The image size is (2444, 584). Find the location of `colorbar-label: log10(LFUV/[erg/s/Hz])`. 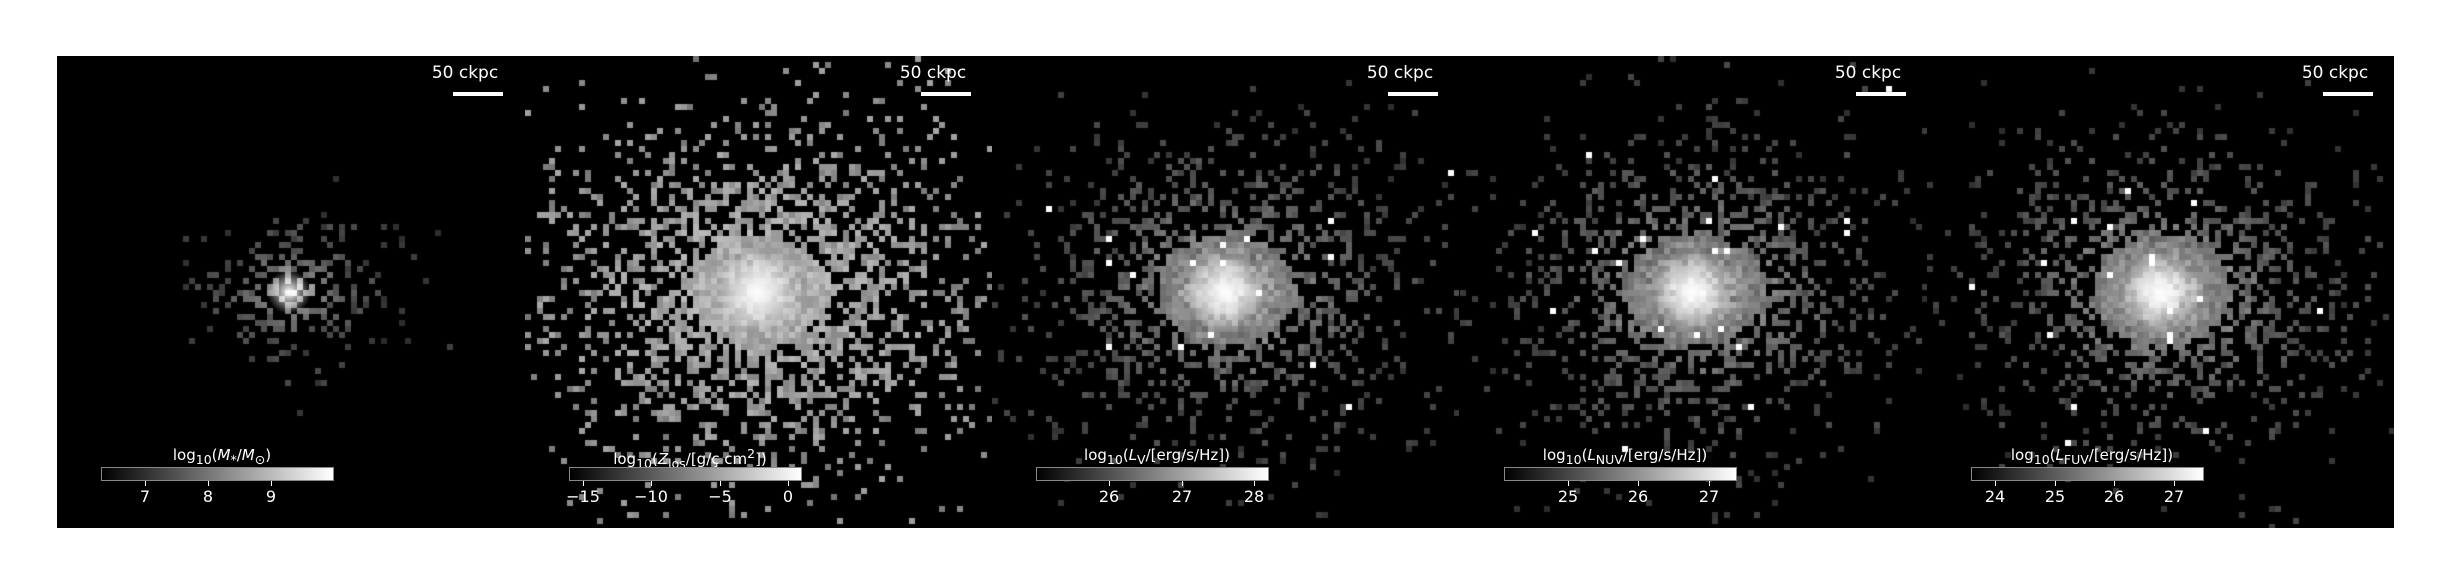

colorbar-label: log10(LFUV/[erg/s/Hz]) is located at coordinates (2092, 456).